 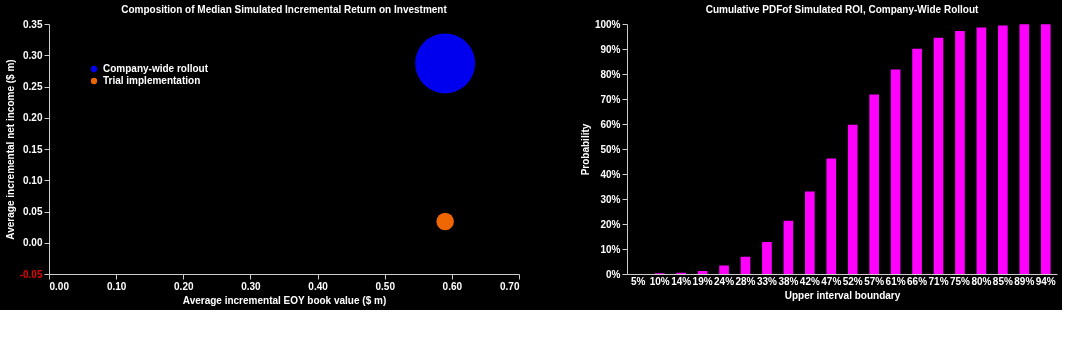 What do you see at coordinates (659, 281) in the screenshot?
I see `x-tick-label: 10%` at bounding box center [659, 281].